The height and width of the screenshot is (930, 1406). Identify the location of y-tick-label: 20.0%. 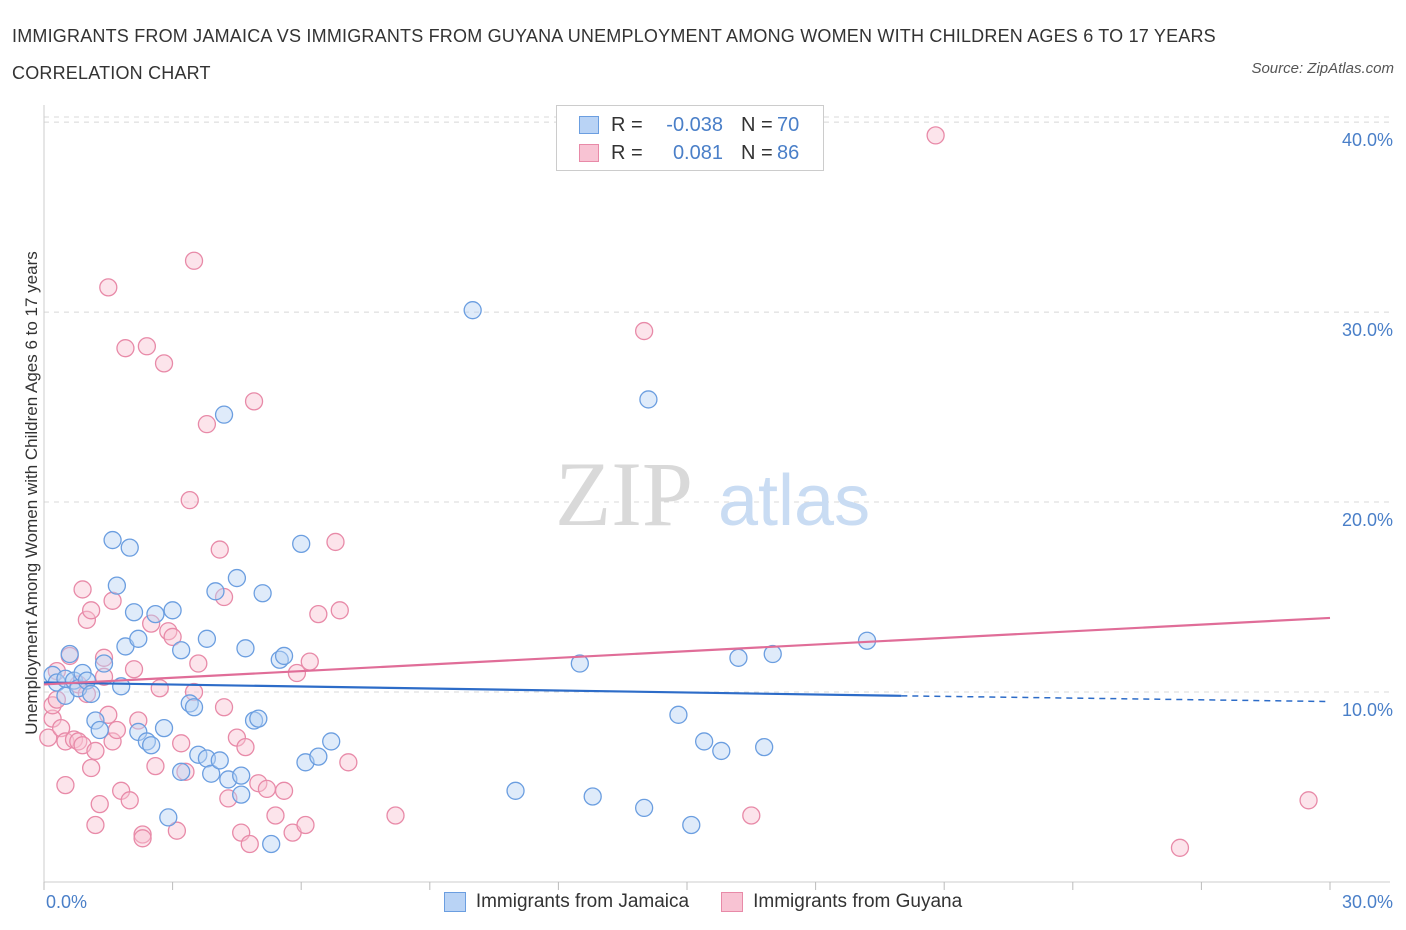
(1367, 520).